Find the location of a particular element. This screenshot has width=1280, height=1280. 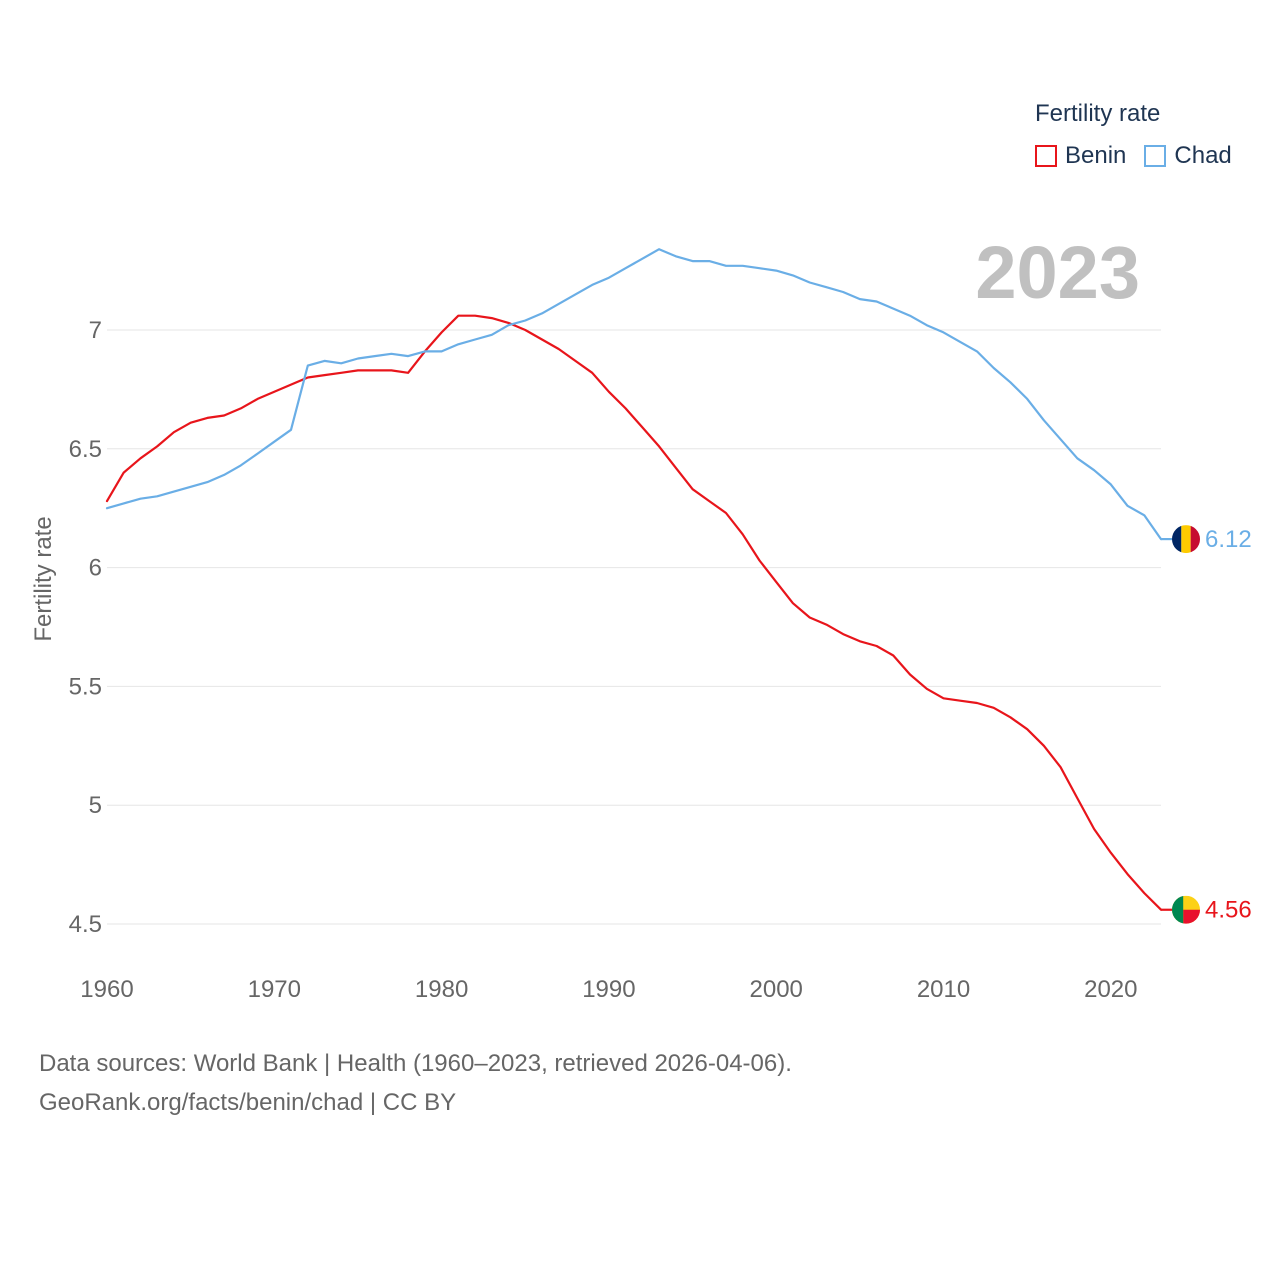

y-tick-label: 6.5 is located at coordinates (85, 449).